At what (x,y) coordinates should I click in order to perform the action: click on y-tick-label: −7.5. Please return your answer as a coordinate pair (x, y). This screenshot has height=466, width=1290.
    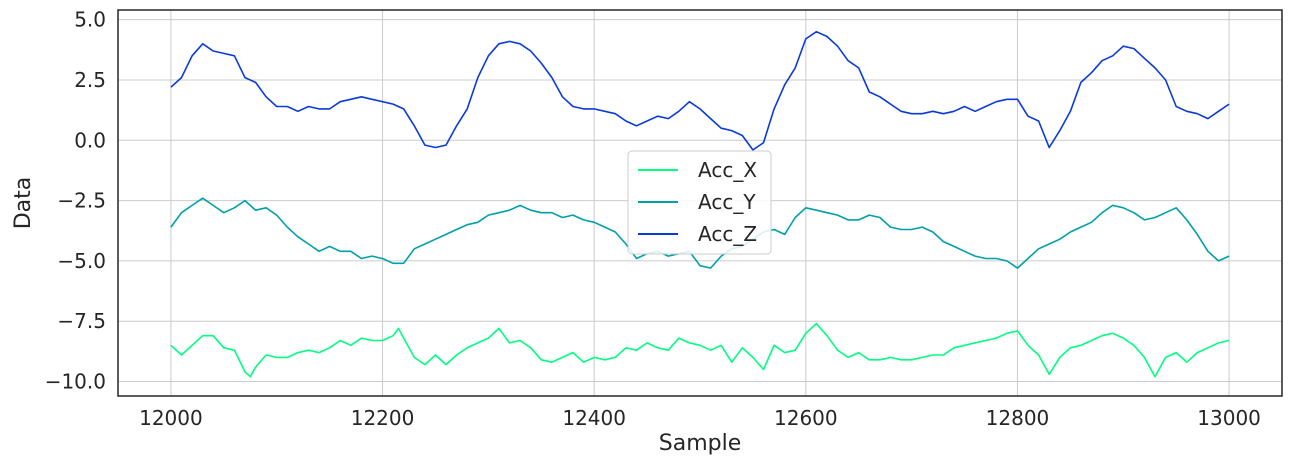
    Looking at the image, I should click on (81, 321).